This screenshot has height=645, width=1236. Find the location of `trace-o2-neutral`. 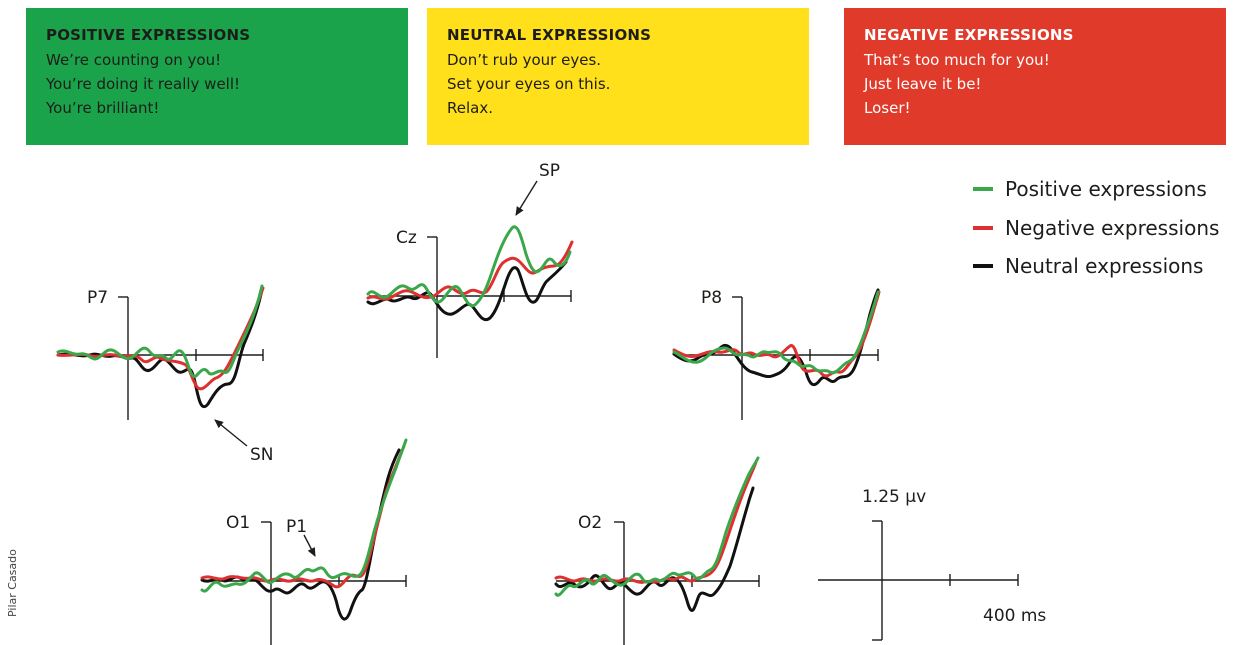

trace-o2-neutral is located at coordinates (654, 549).